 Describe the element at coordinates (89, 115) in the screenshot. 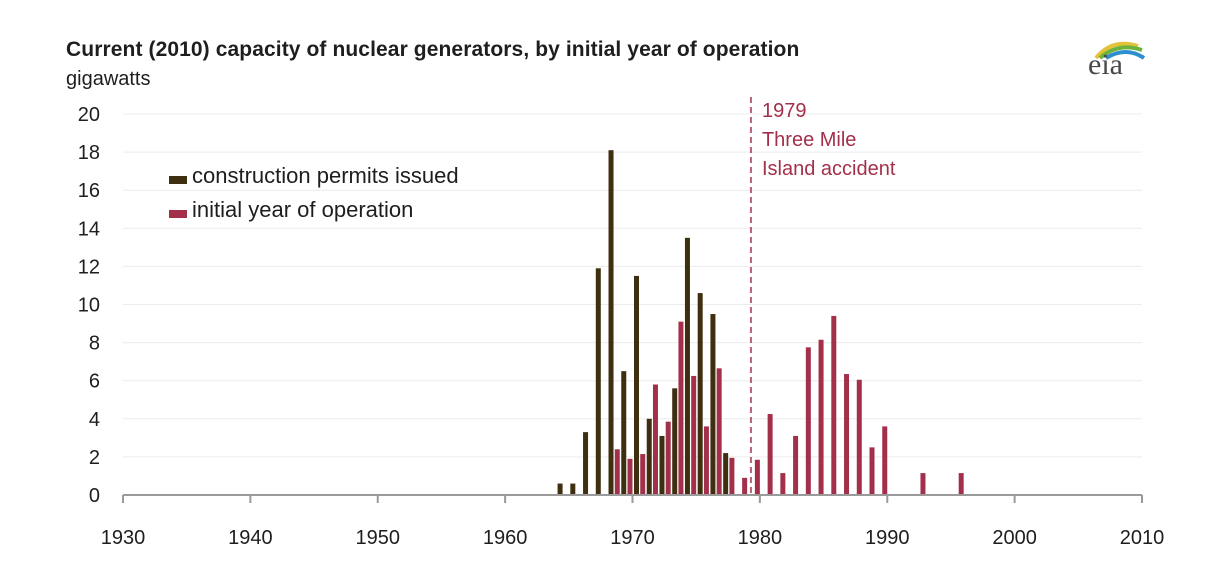

I see `y-tick-label: 20` at that location.